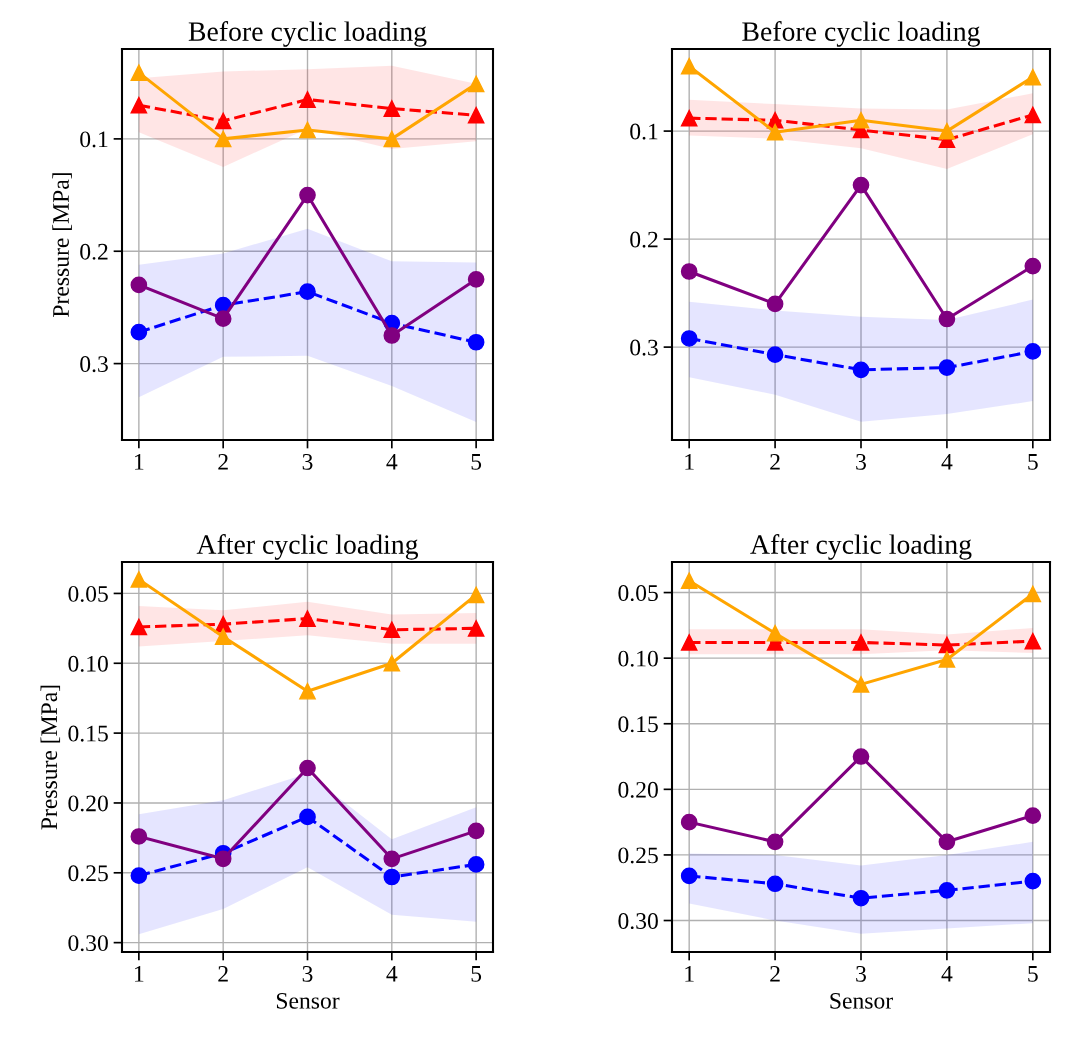 The width and height of the screenshot is (1089, 1041). I want to click on y-tick-label: 0.30, so click(638, 921).